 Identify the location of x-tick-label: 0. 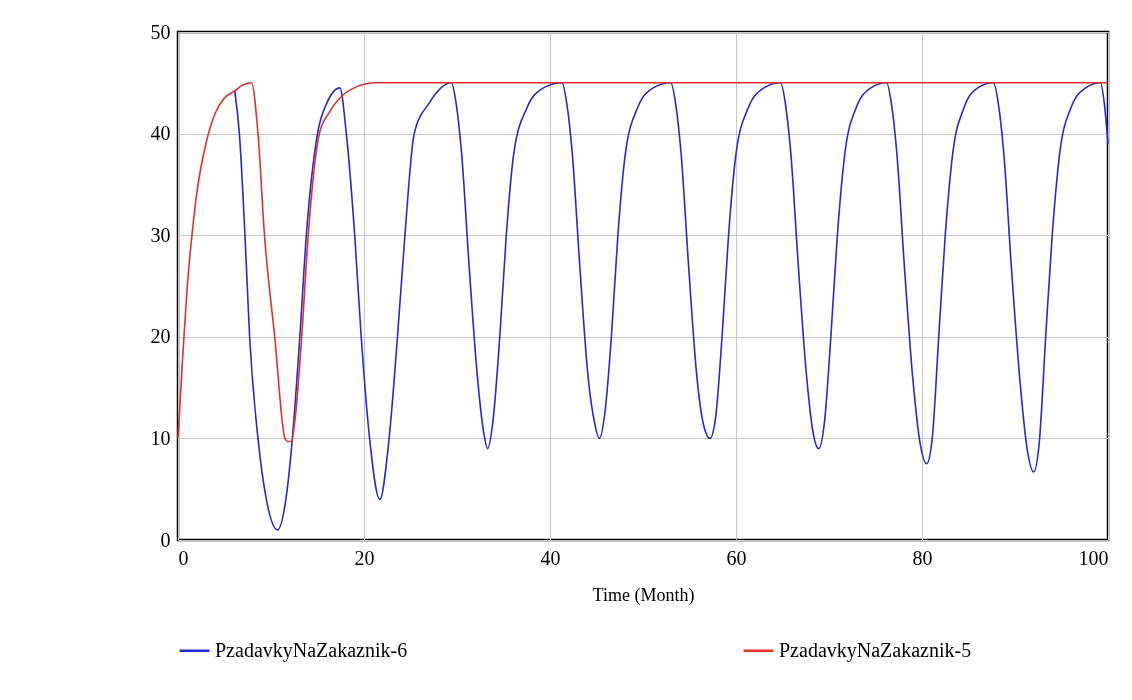
(183, 557).